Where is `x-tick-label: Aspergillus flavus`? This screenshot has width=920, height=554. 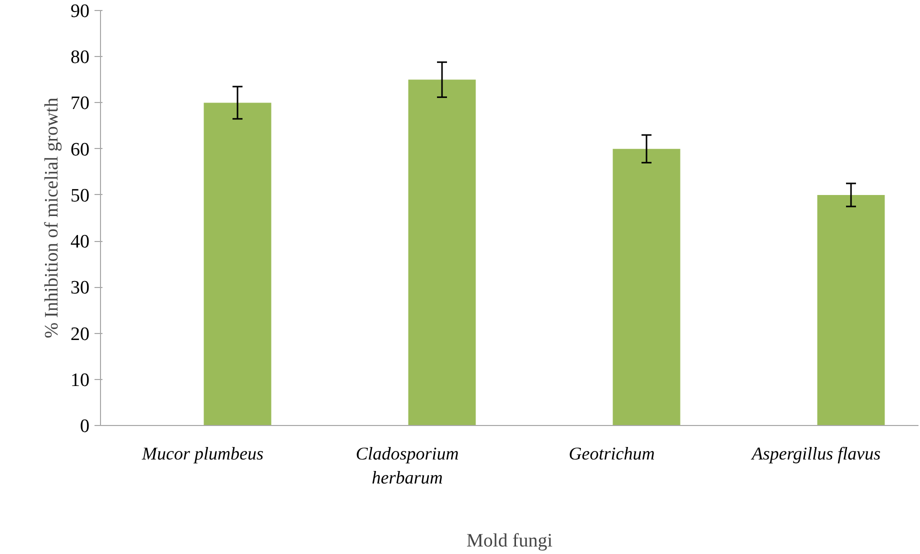
x-tick-label: Aspergillus flavus is located at coordinates (815, 454).